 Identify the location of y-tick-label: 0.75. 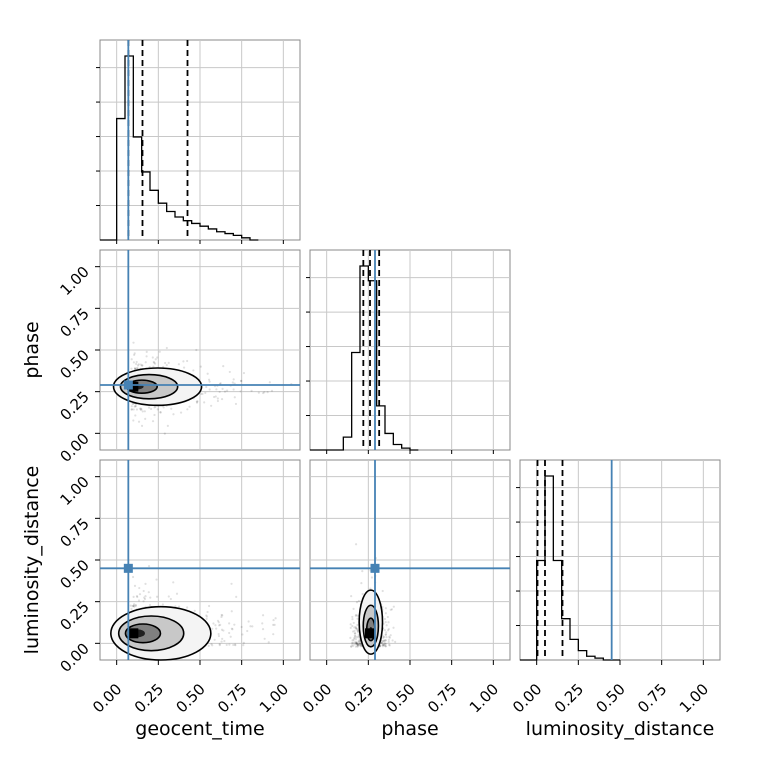
(74, 322).